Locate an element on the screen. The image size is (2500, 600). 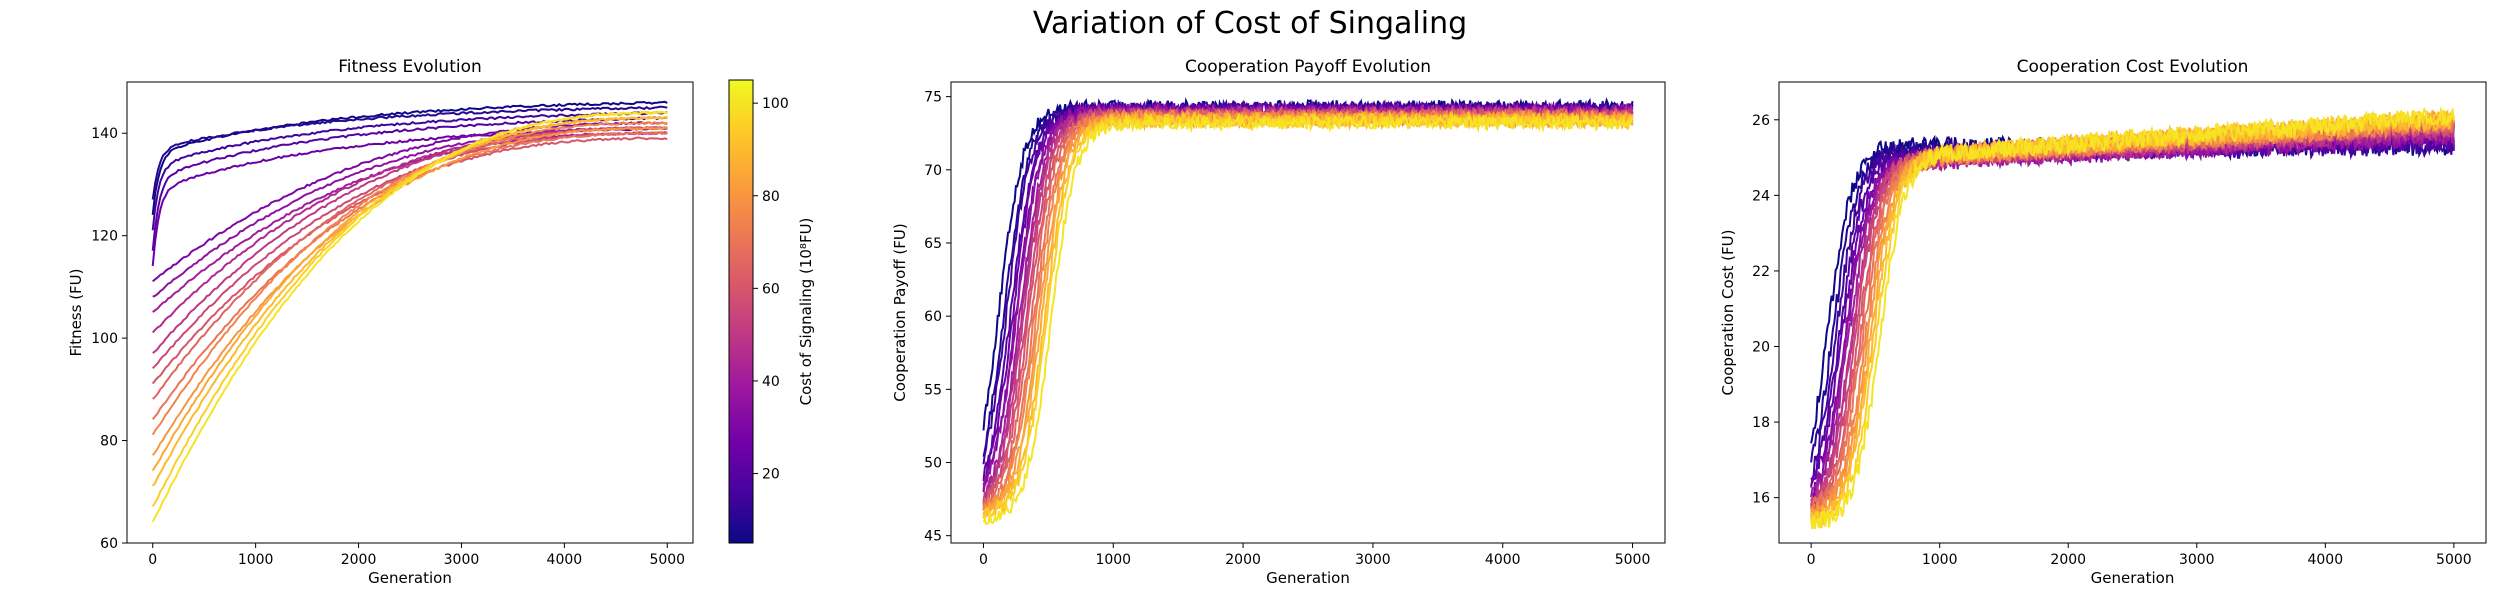
y-tick-label: 70 is located at coordinates (933, 171).